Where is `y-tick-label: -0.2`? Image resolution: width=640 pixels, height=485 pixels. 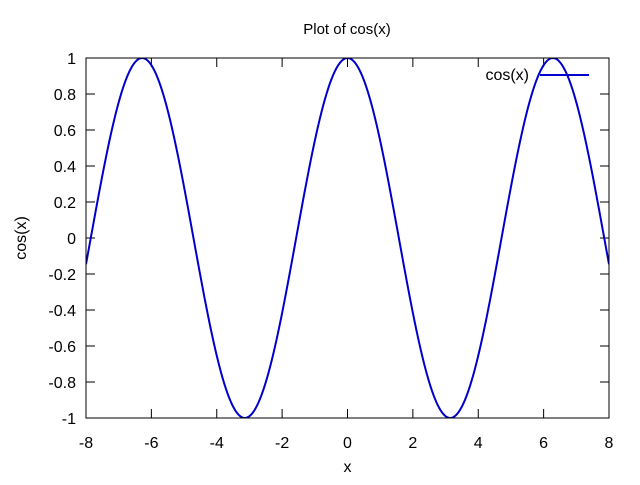 y-tick-label: -0.2 is located at coordinates (62, 275).